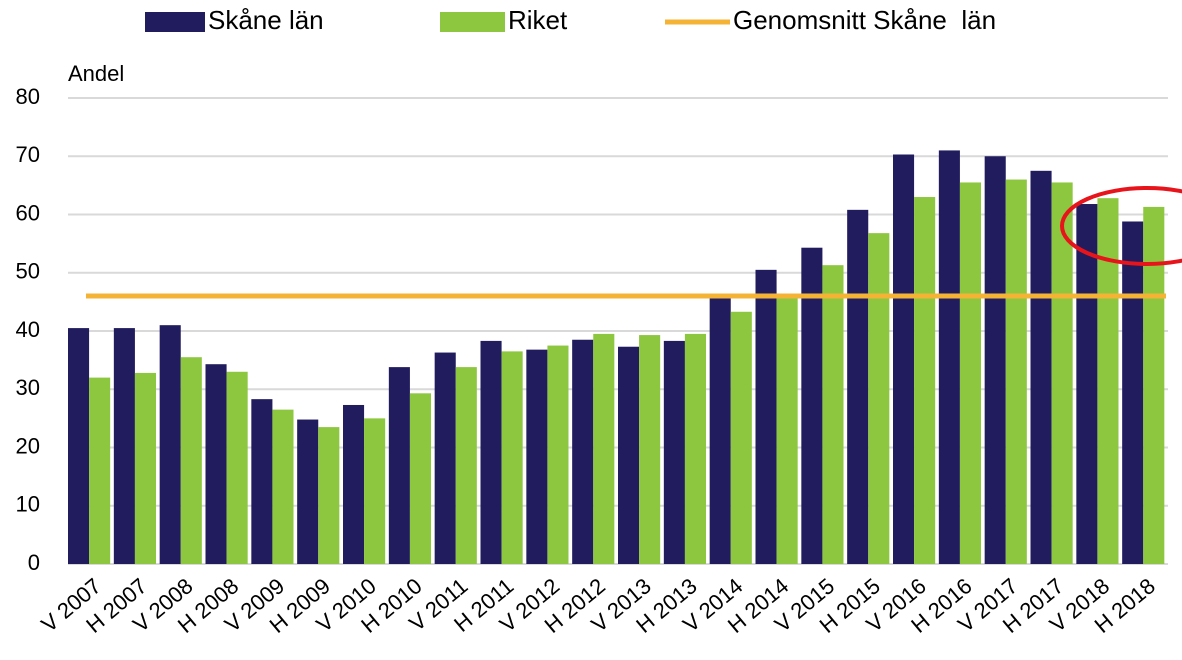 The image size is (1182, 660). What do you see at coordinates (28, 329) in the screenshot?
I see `y-tick-label: 40` at bounding box center [28, 329].